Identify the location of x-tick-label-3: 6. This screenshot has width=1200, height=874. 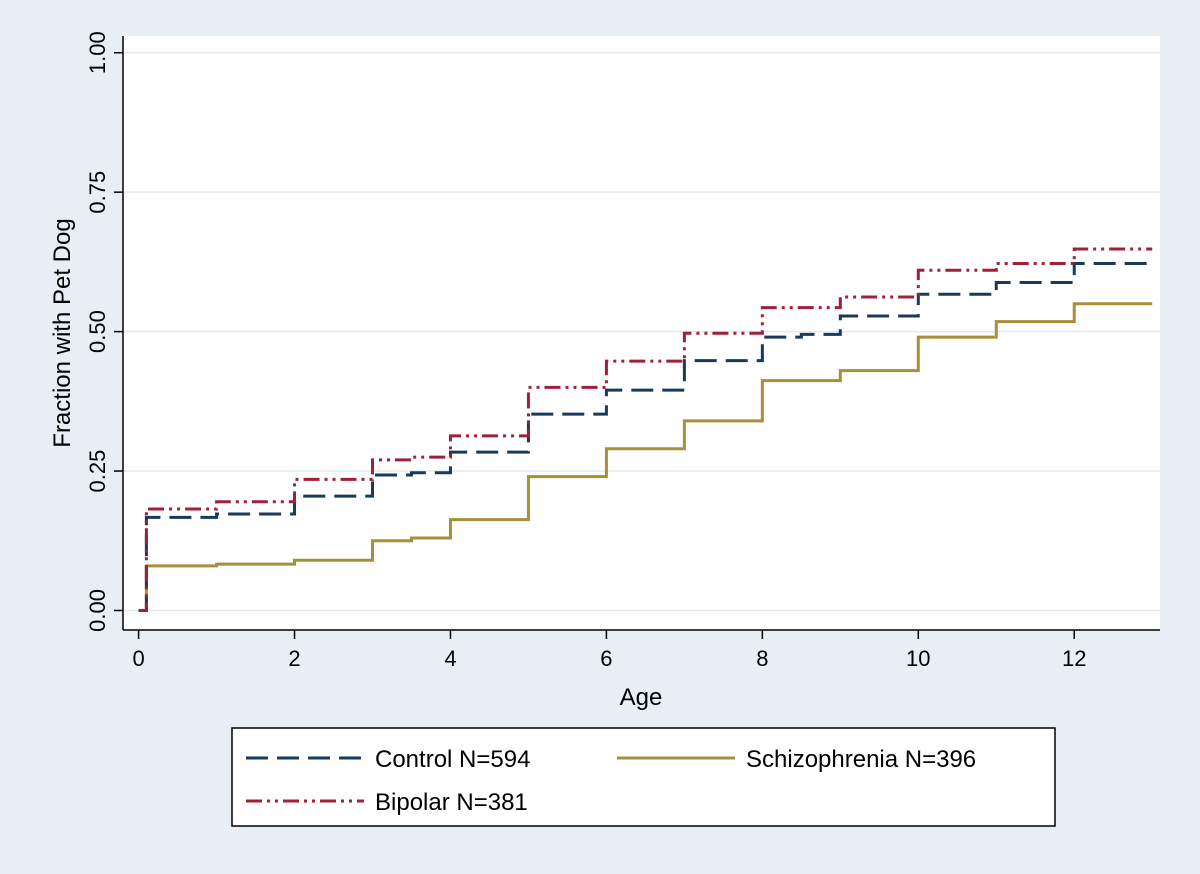
(606, 658).